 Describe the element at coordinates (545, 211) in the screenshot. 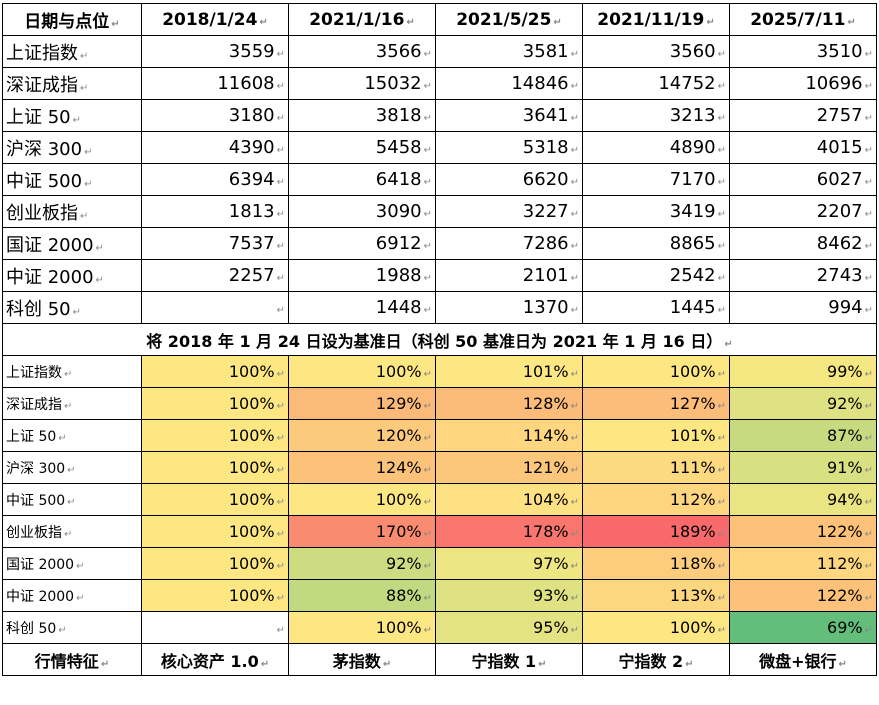

I see `point-value-cell-text: 3227` at that location.